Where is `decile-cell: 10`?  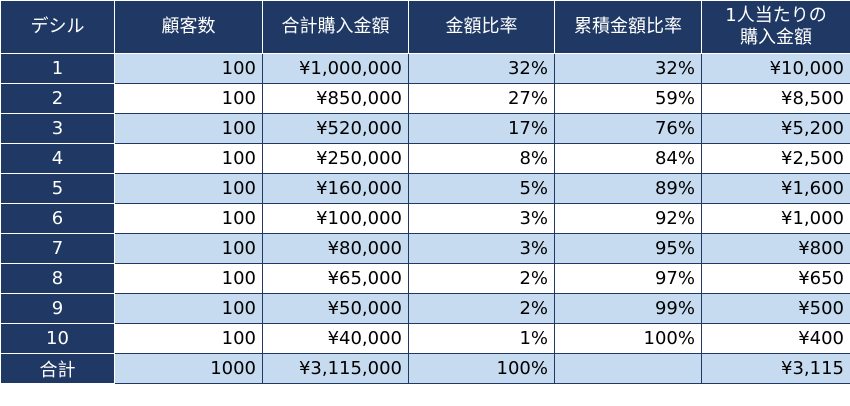 decile-cell: 10 is located at coordinates (57, 338).